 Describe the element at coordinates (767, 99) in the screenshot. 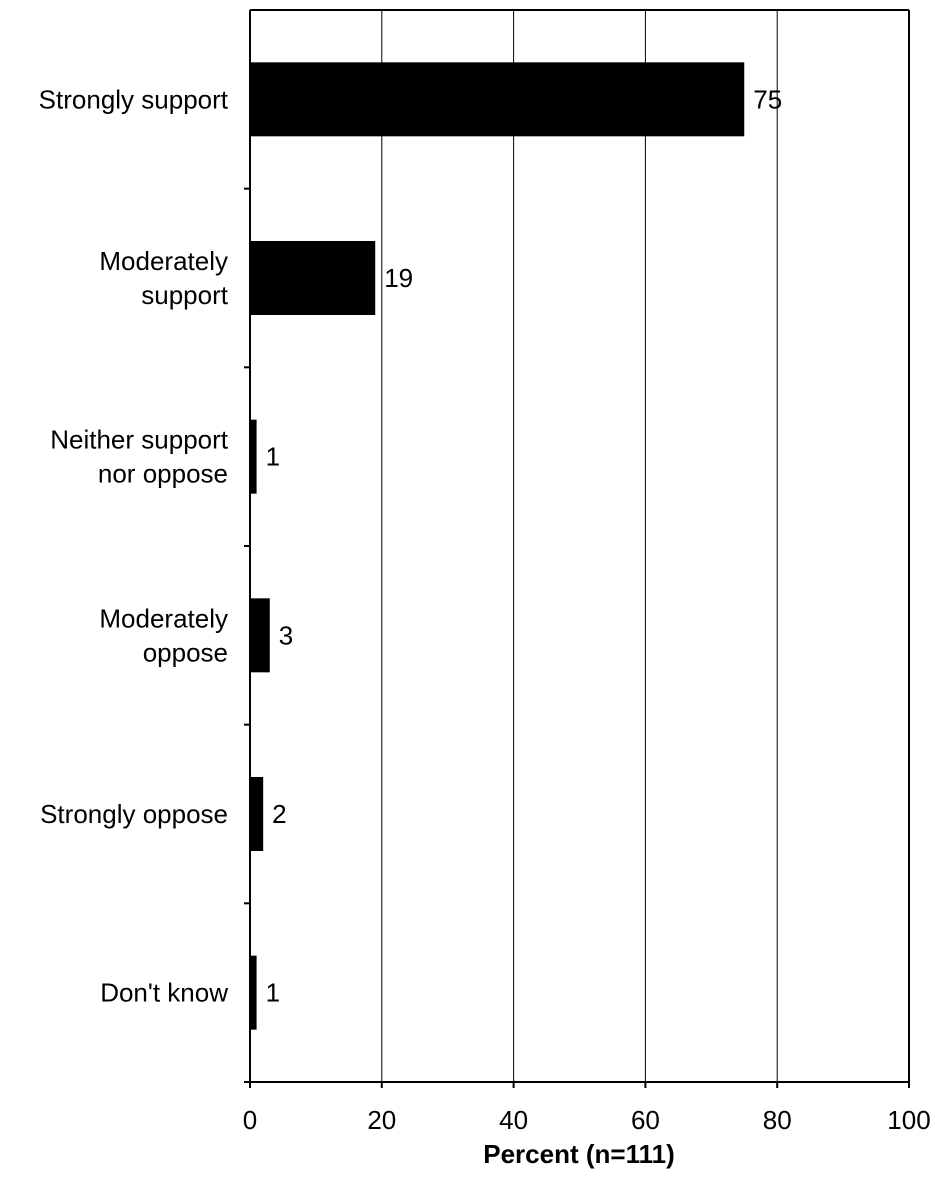

I see `data-label: 75` at that location.